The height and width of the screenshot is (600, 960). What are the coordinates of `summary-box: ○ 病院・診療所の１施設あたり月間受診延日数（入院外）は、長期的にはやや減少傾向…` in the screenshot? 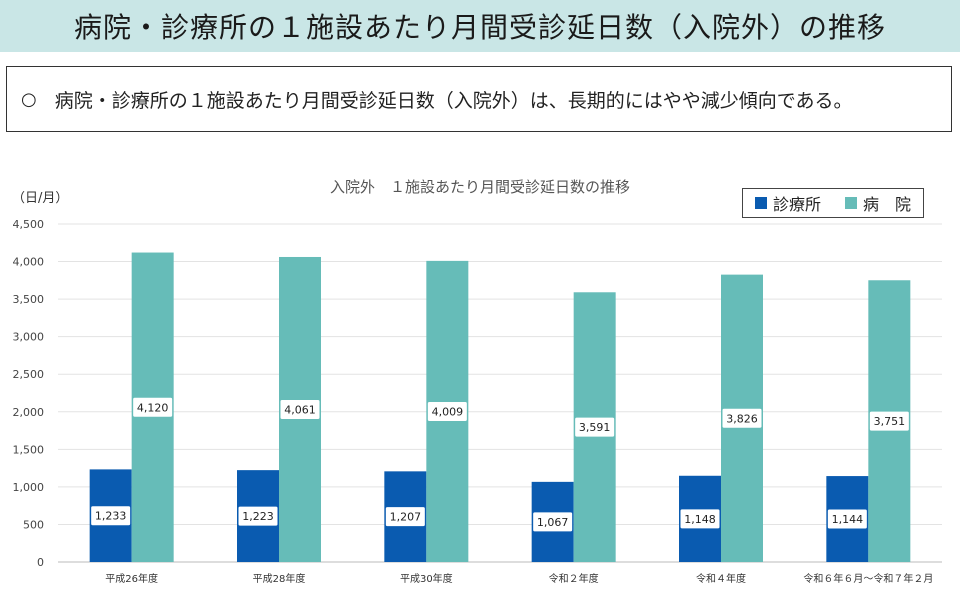 It's located at (479, 99).